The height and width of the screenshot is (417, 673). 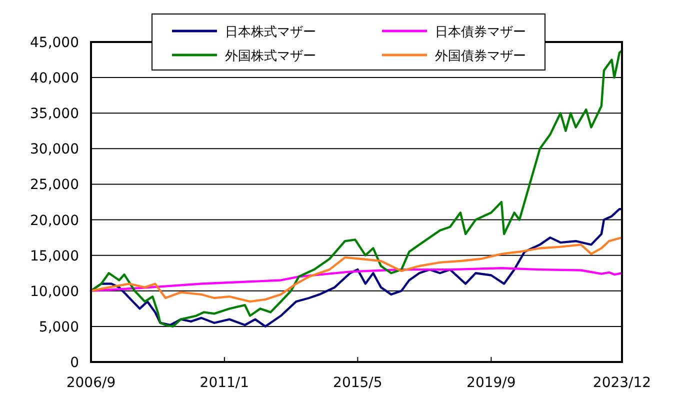 I want to click on y-tick-label: 5,000, so click(x=58, y=327).